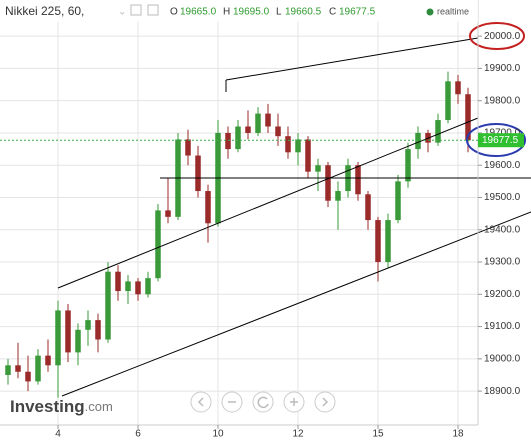  Describe the element at coordinates (174, 12) in the screenshot. I see `open-label: O` at that location.